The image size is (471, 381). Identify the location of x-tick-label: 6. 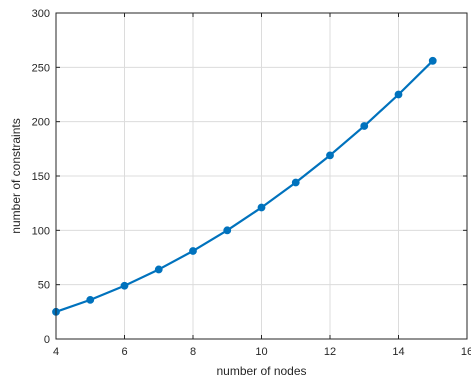
(124, 352).